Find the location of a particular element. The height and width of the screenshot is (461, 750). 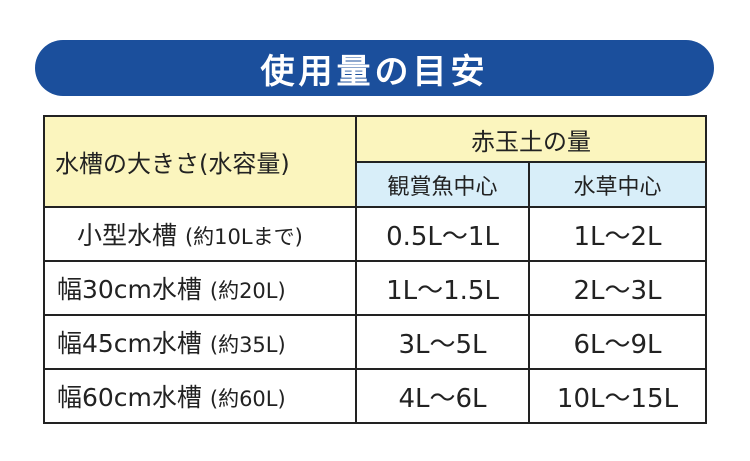

tank-volume: (約20L) is located at coordinates (247, 291).